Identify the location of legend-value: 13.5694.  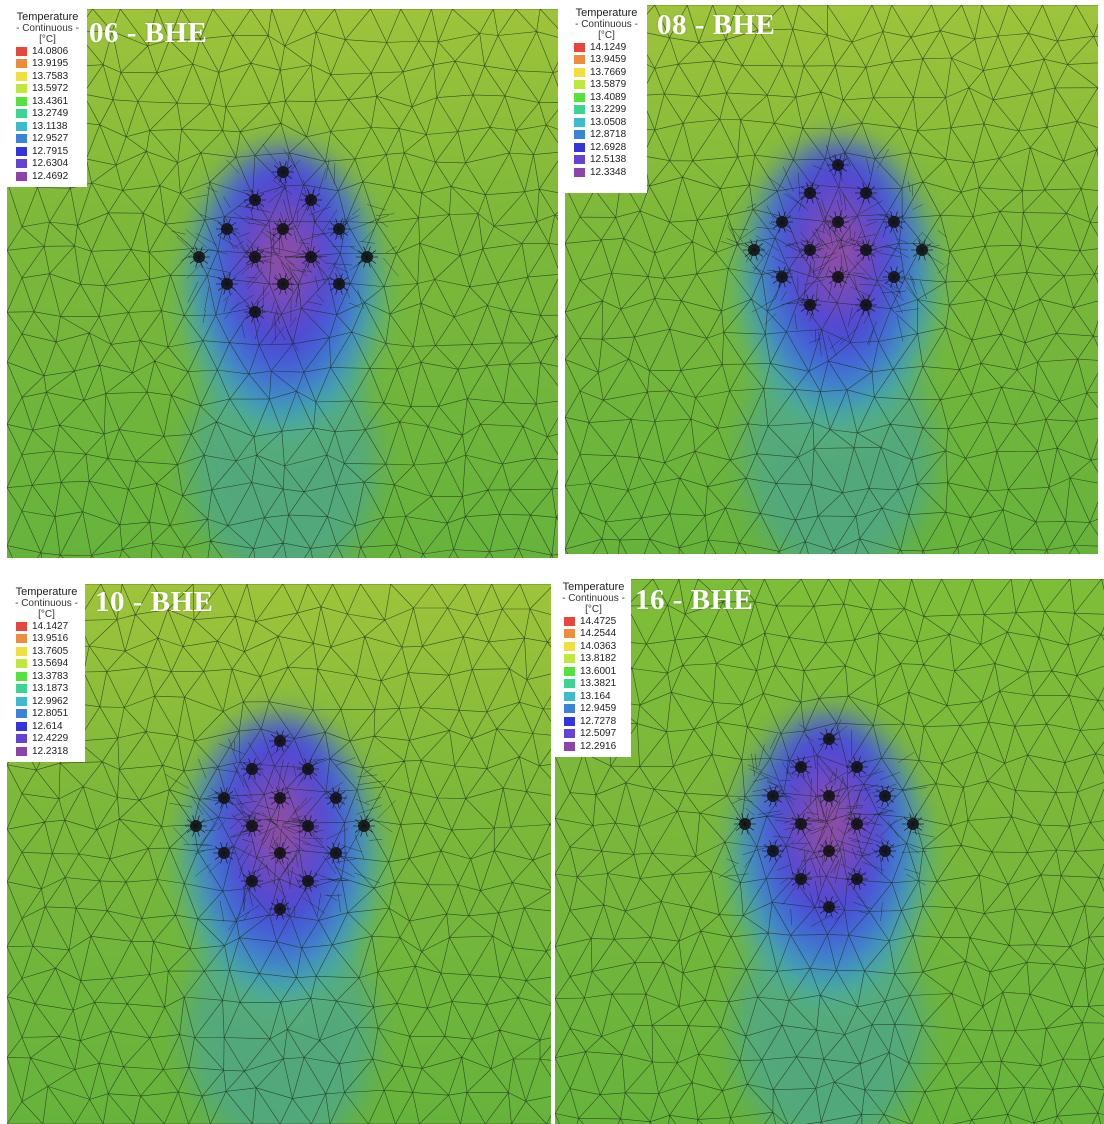
(50, 664).